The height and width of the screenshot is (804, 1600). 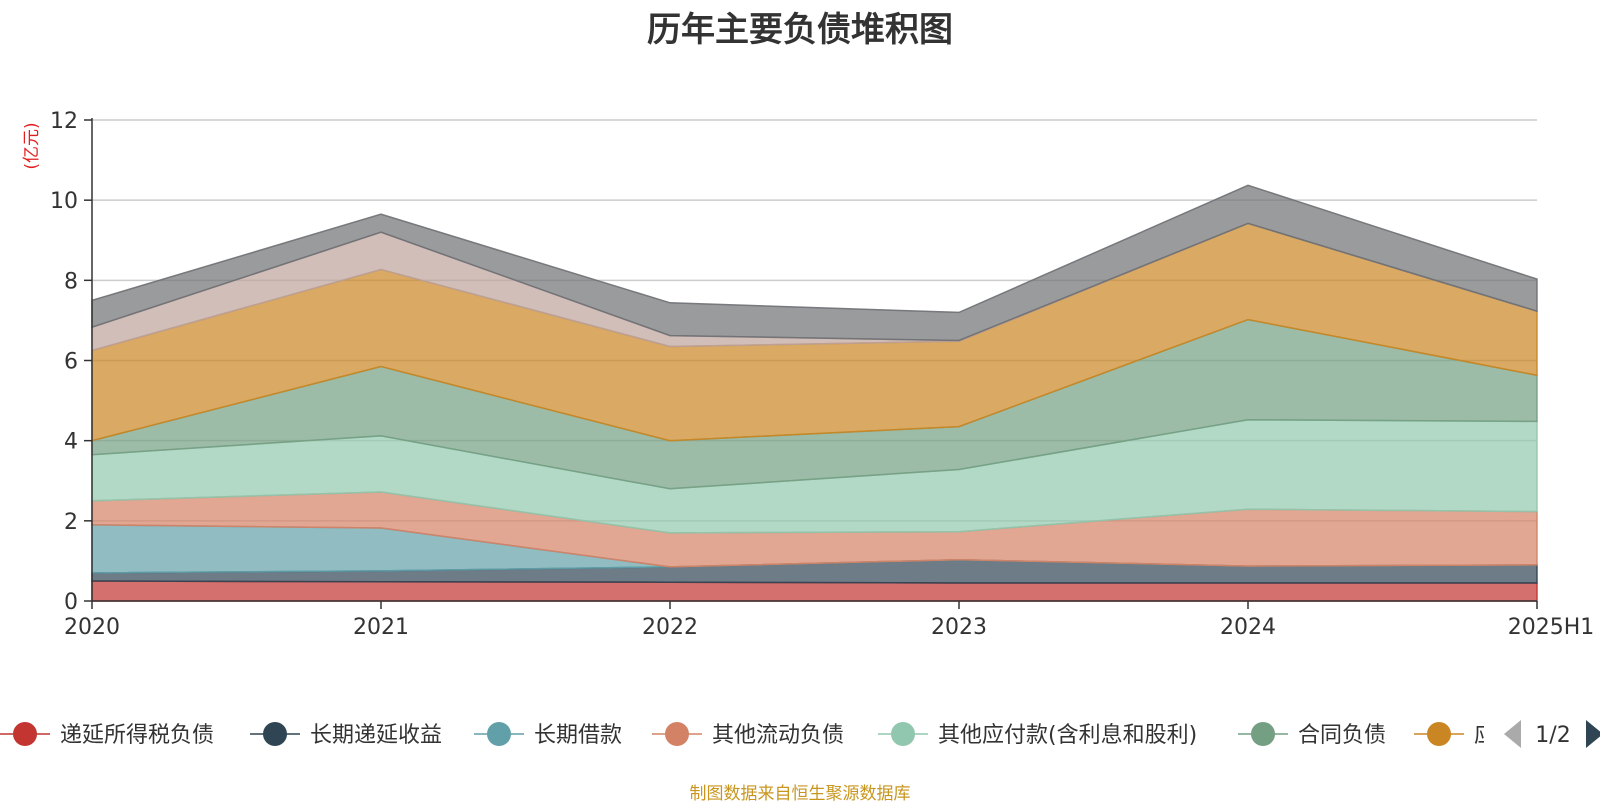 I want to click on legend-item-6: 应, so click(x=1455, y=735).